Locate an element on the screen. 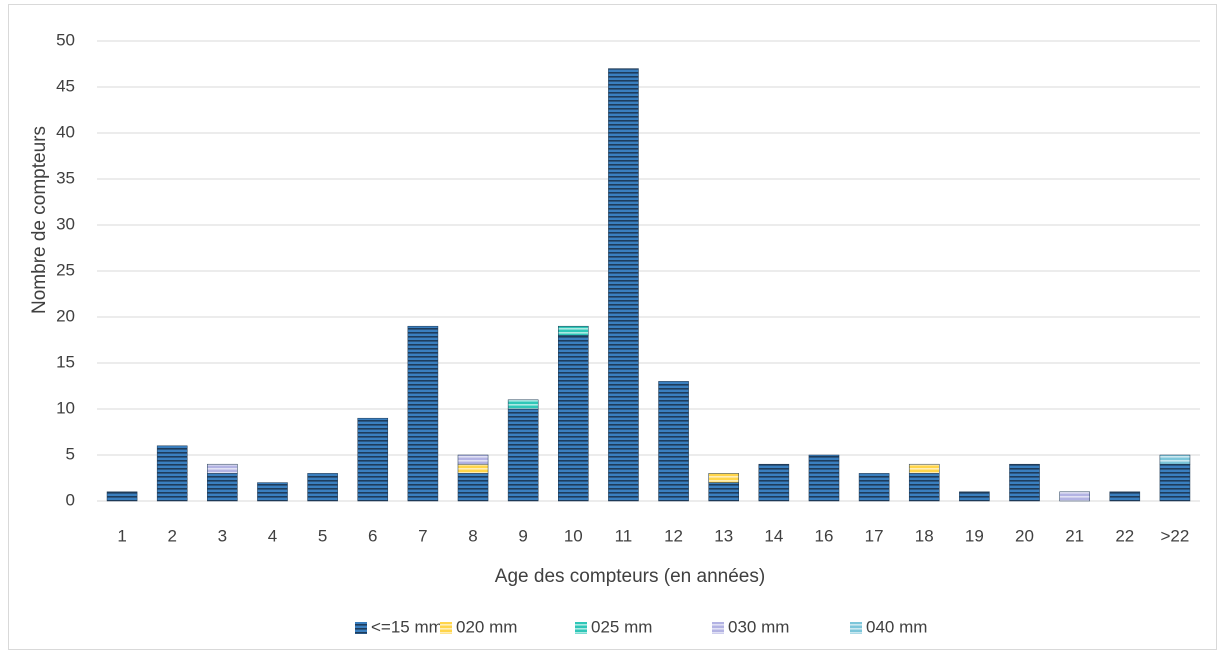  x-tick-label: 13 is located at coordinates (723, 535).